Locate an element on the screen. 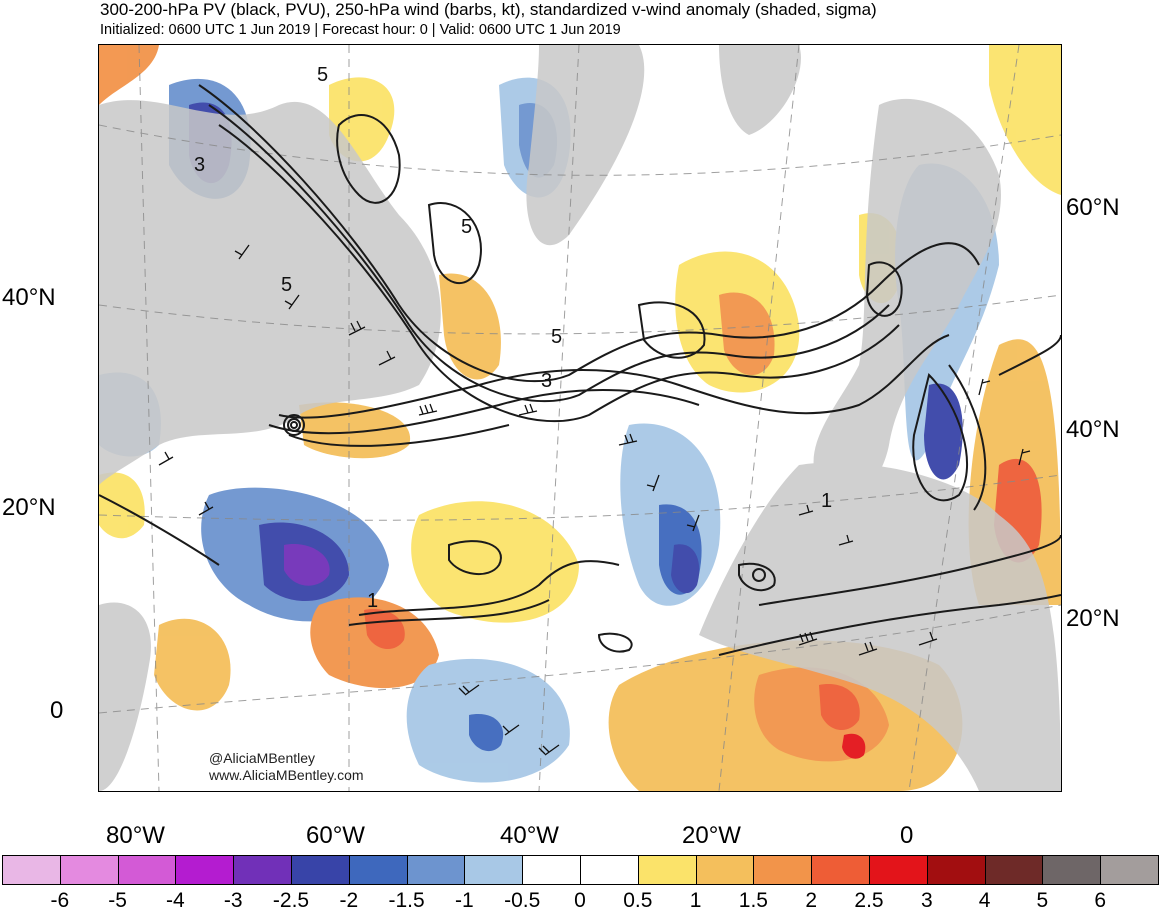 This screenshot has height=913, width=1160. colorbar-tick-label: -2 is located at coordinates (349, 900).